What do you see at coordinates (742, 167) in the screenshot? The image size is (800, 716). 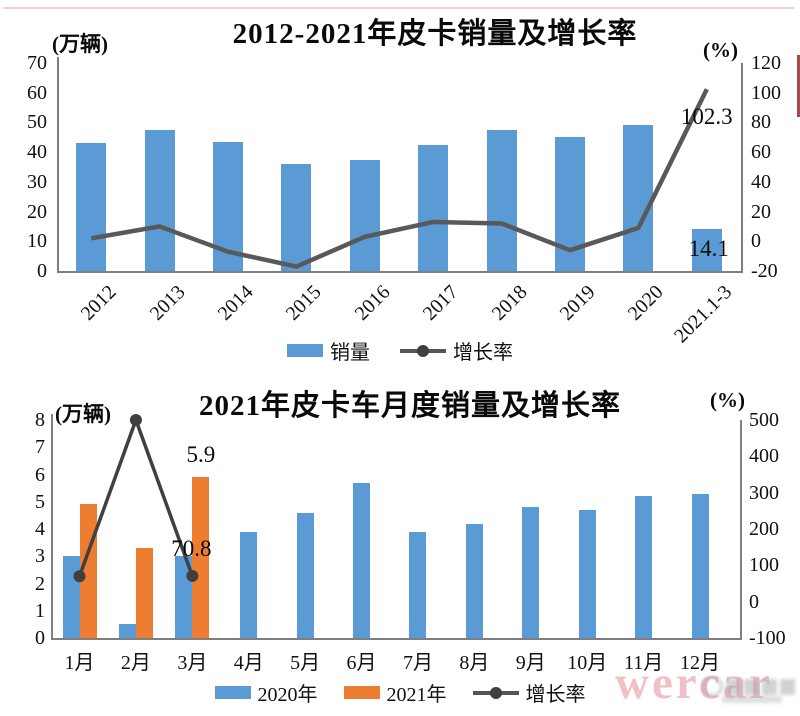 I see `y-axis-right-line` at bounding box center [742, 167].